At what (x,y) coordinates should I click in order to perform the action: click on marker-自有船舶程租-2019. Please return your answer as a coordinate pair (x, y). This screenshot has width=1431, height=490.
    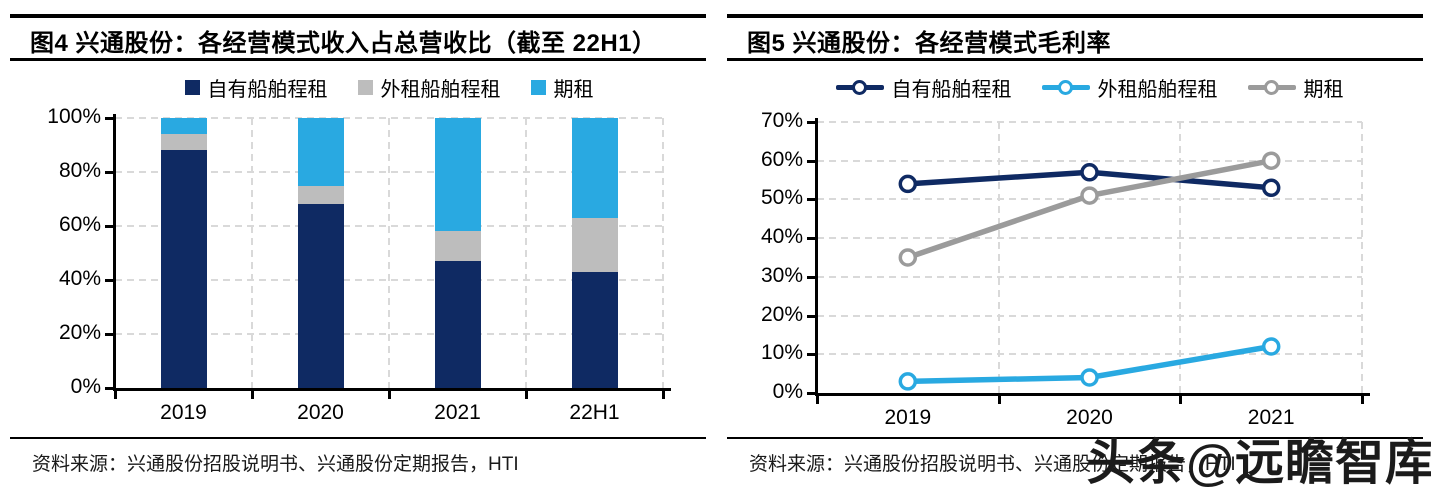
    Looking at the image, I should click on (908, 184).